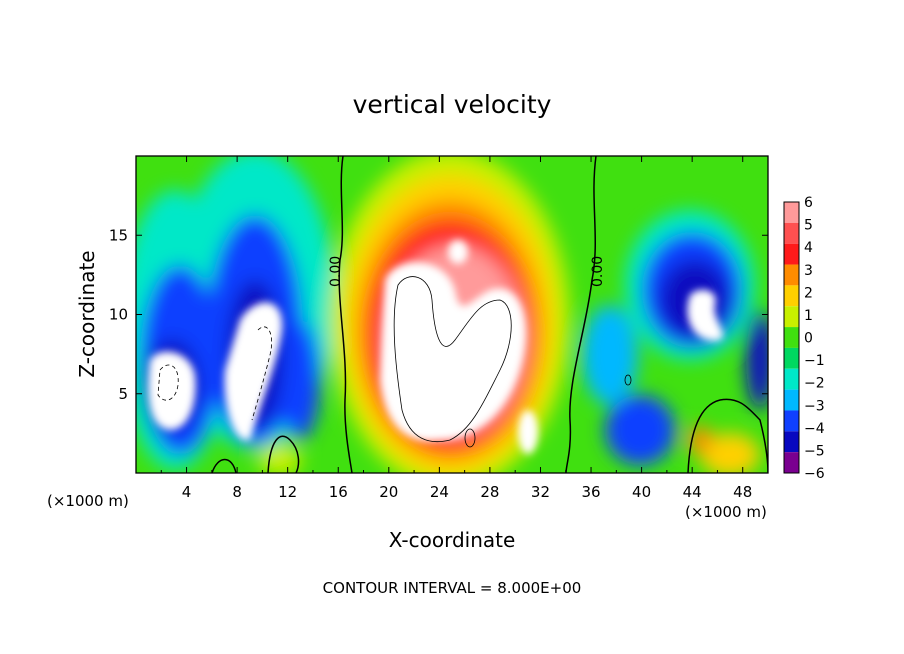 This screenshot has width=904, height=654. Describe the element at coordinates (338, 492) in the screenshot. I see `x-tick-label: 16` at that location.